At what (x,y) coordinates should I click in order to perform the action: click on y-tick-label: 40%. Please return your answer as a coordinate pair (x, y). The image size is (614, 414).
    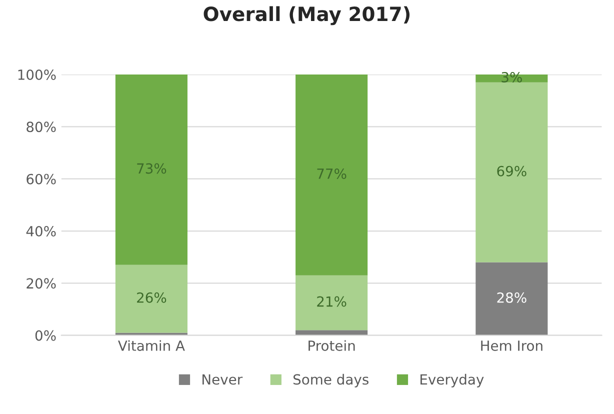
    Looking at the image, I should click on (41, 231).